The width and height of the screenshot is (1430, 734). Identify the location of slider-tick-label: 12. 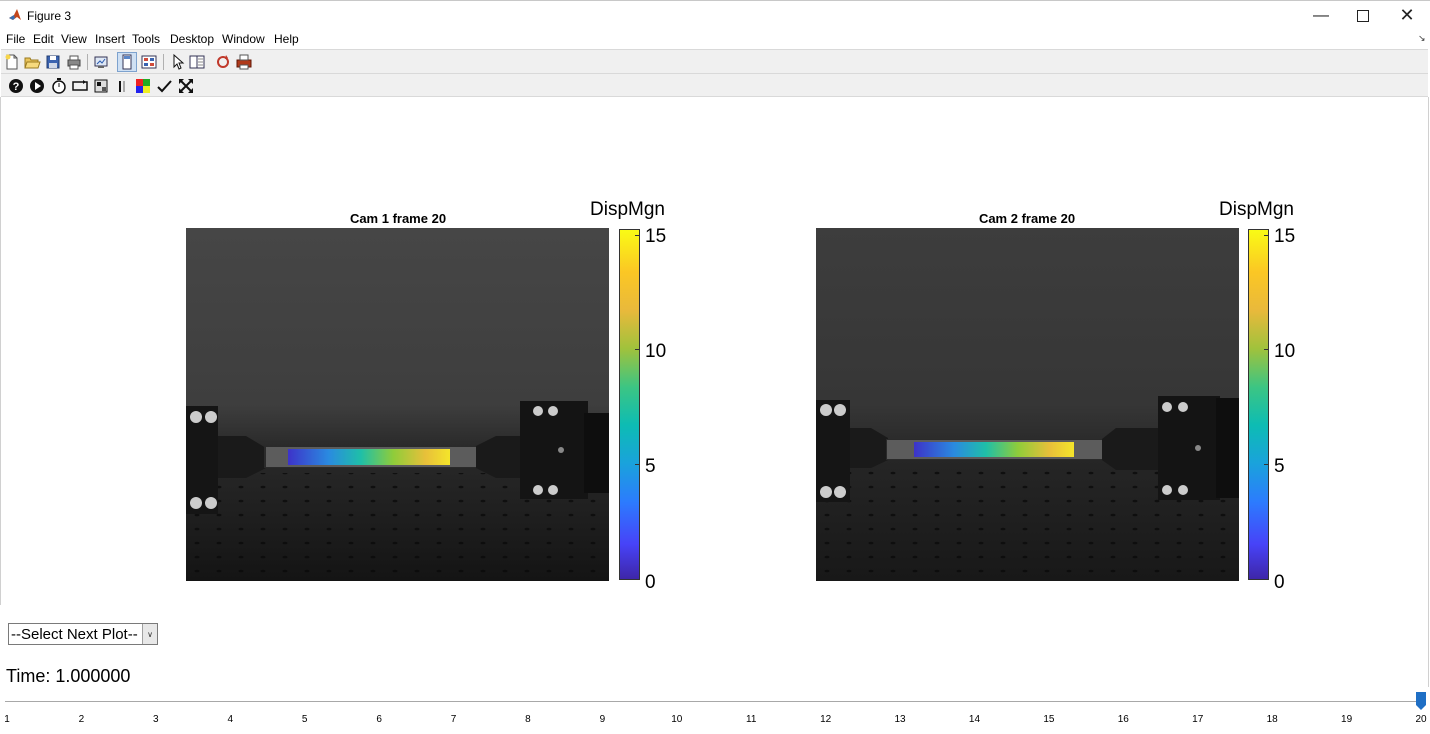
(826, 719).